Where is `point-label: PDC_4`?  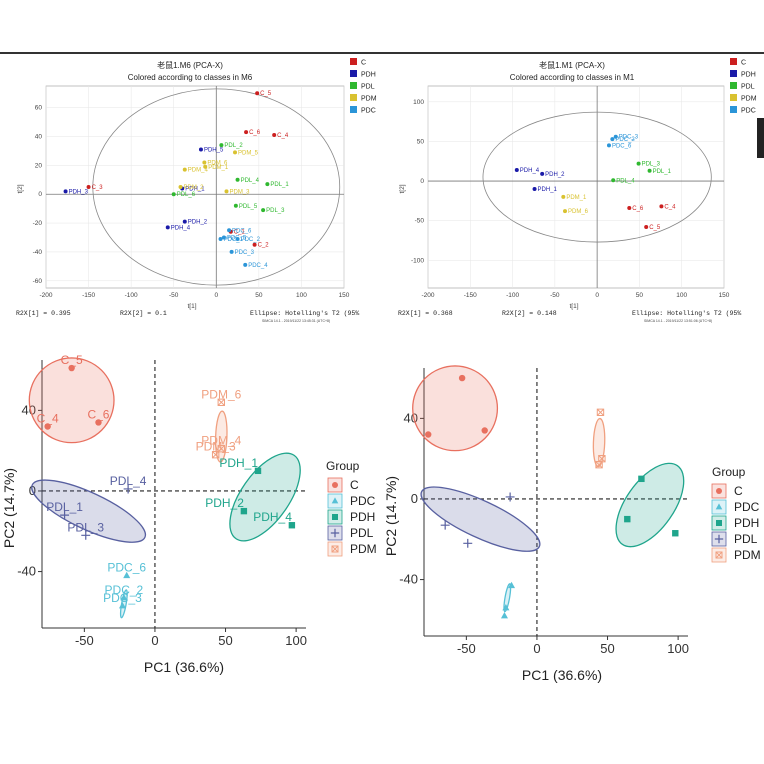 point-label: PDC_4 is located at coordinates (258, 266).